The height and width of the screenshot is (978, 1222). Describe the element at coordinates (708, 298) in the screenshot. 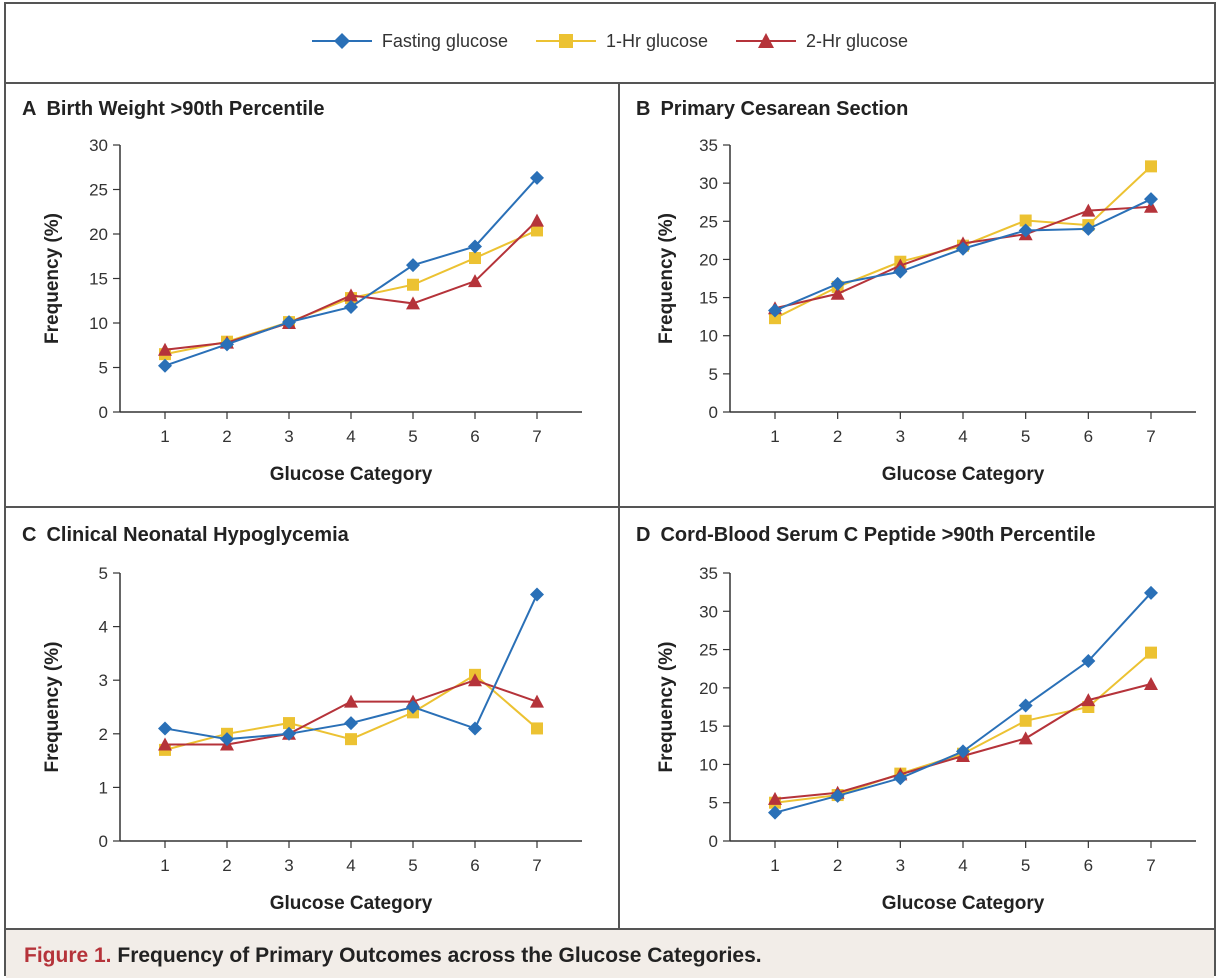

I see `y-tick-label: 15` at that location.